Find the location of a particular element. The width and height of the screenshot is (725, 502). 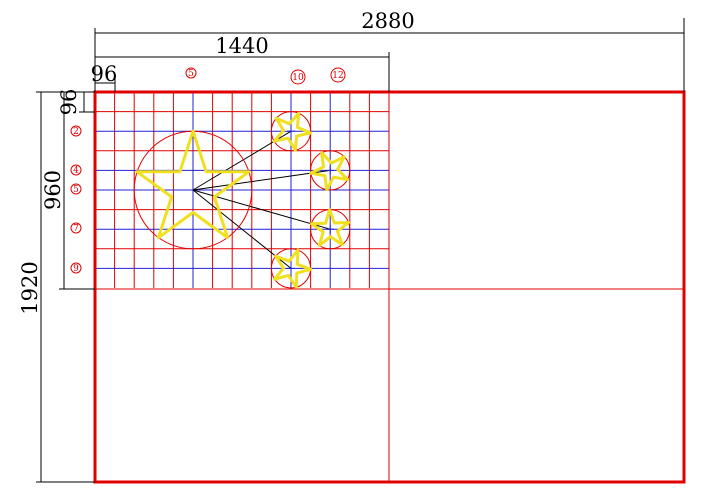

svg-text: 7 is located at coordinates (76, 229).